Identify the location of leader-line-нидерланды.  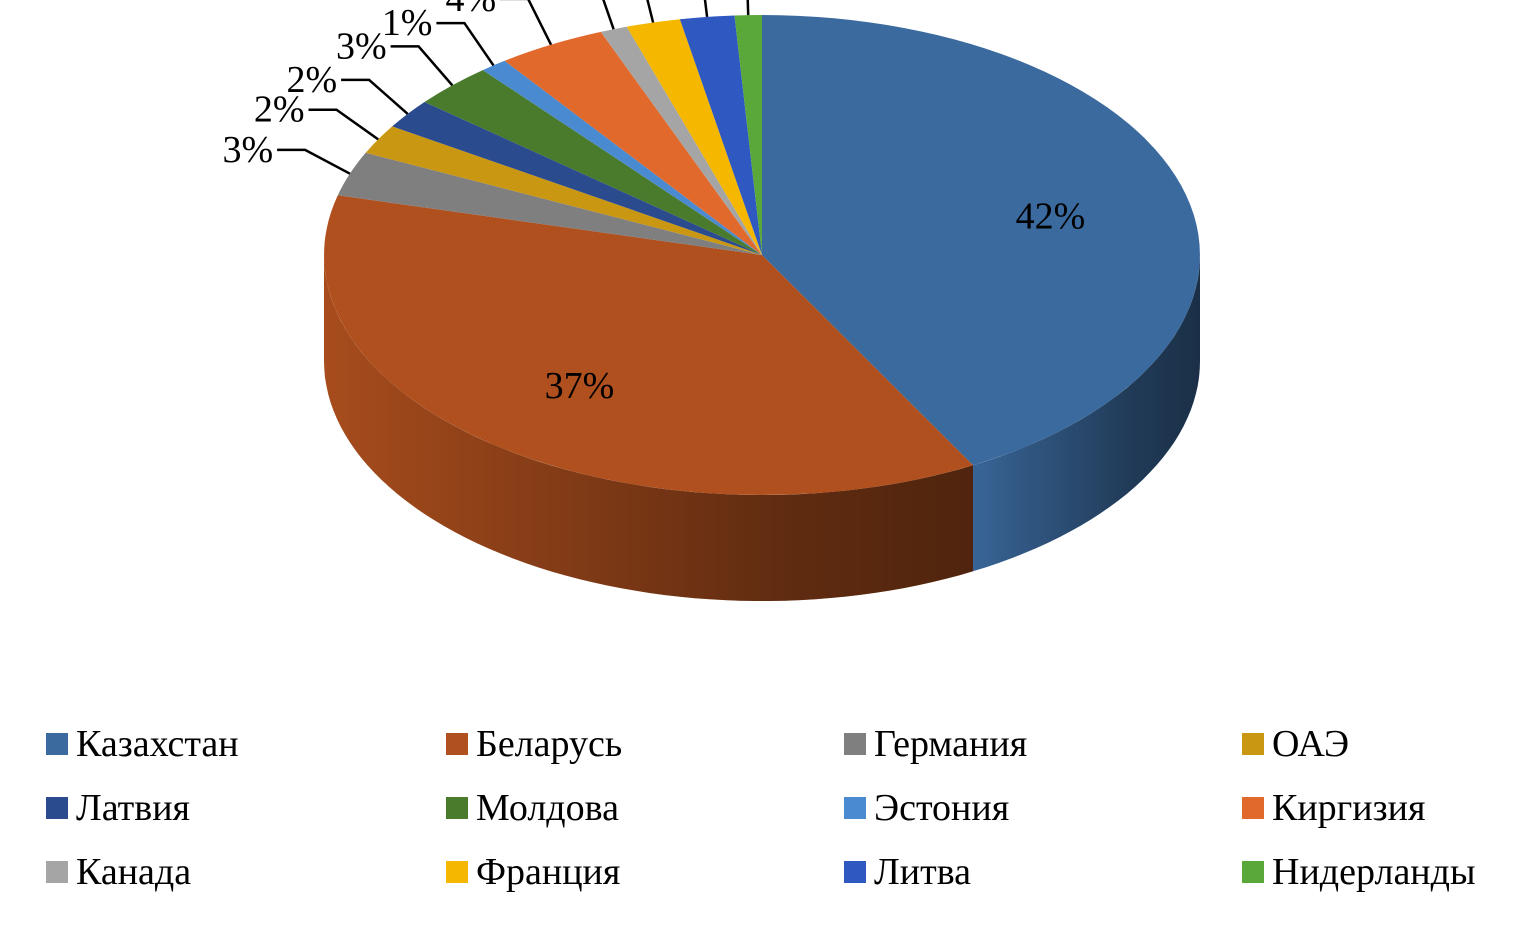
(748, 8).